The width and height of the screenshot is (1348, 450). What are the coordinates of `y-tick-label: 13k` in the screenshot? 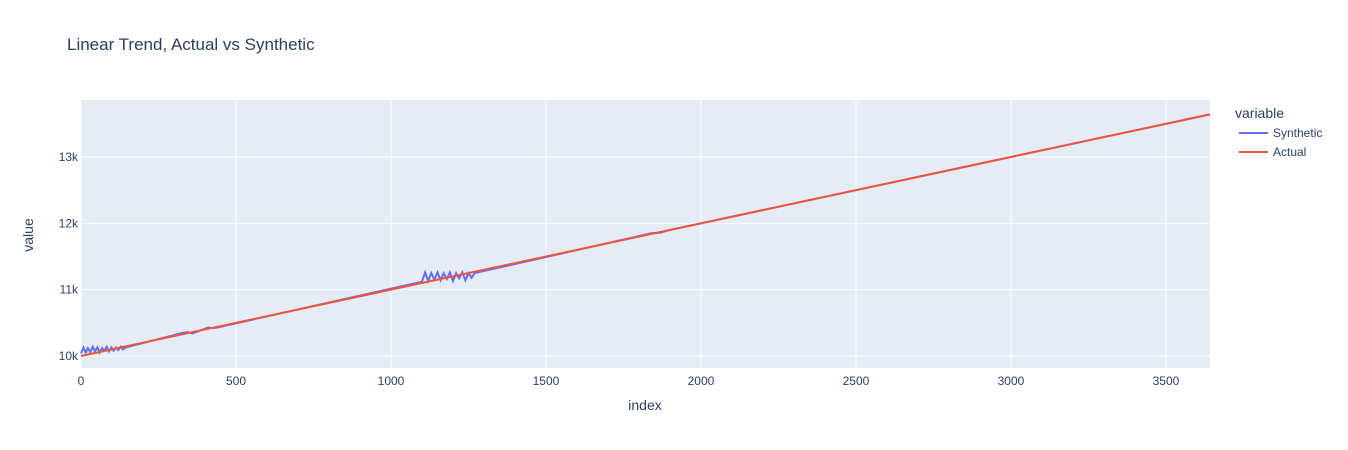 It's located at (69, 157).